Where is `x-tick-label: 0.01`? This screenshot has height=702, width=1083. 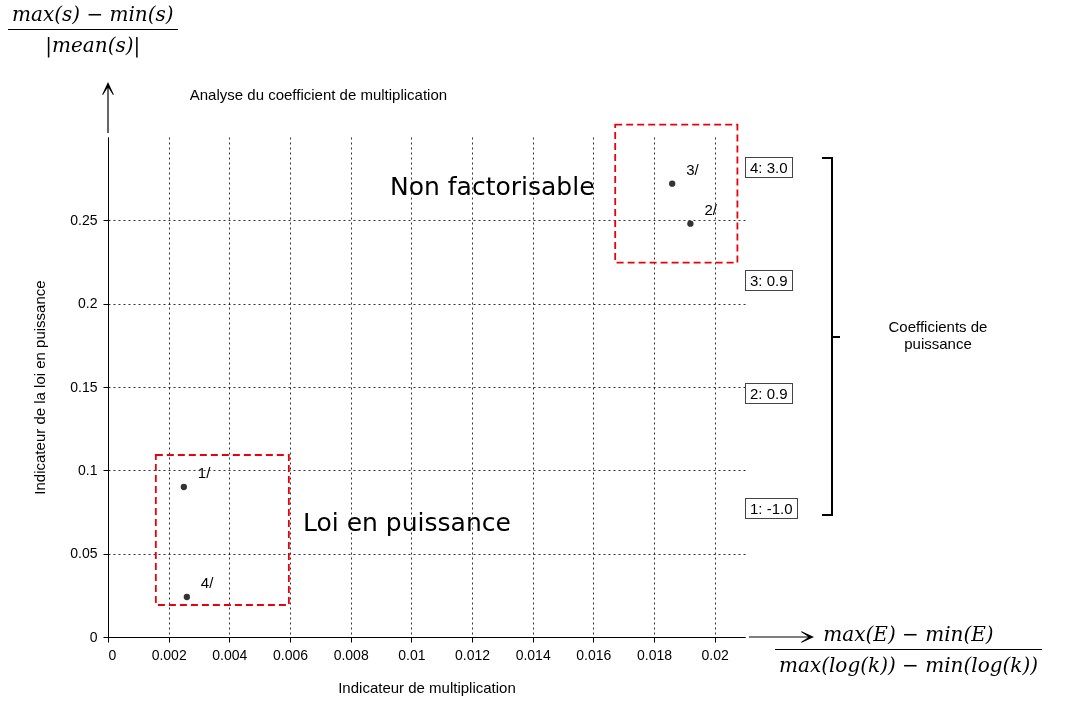 x-tick-label: 0.01 is located at coordinates (412, 654).